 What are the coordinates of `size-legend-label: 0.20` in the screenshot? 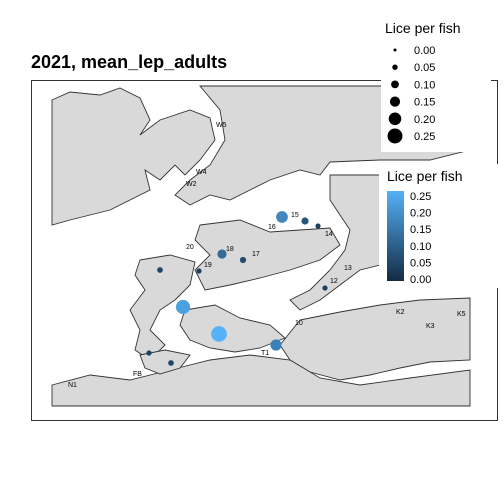 It's located at (424, 120).